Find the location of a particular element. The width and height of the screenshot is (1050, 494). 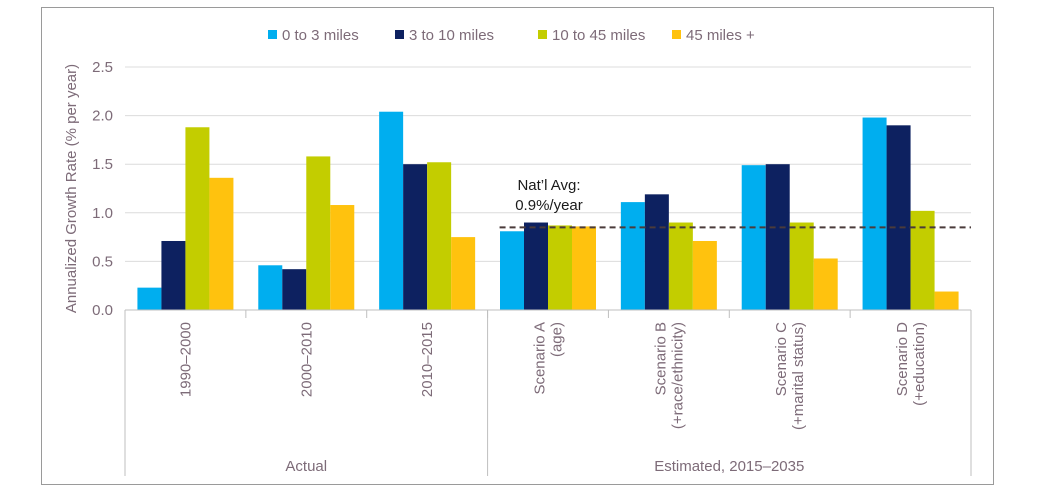

category-label: (+education) is located at coordinates (919, 364).